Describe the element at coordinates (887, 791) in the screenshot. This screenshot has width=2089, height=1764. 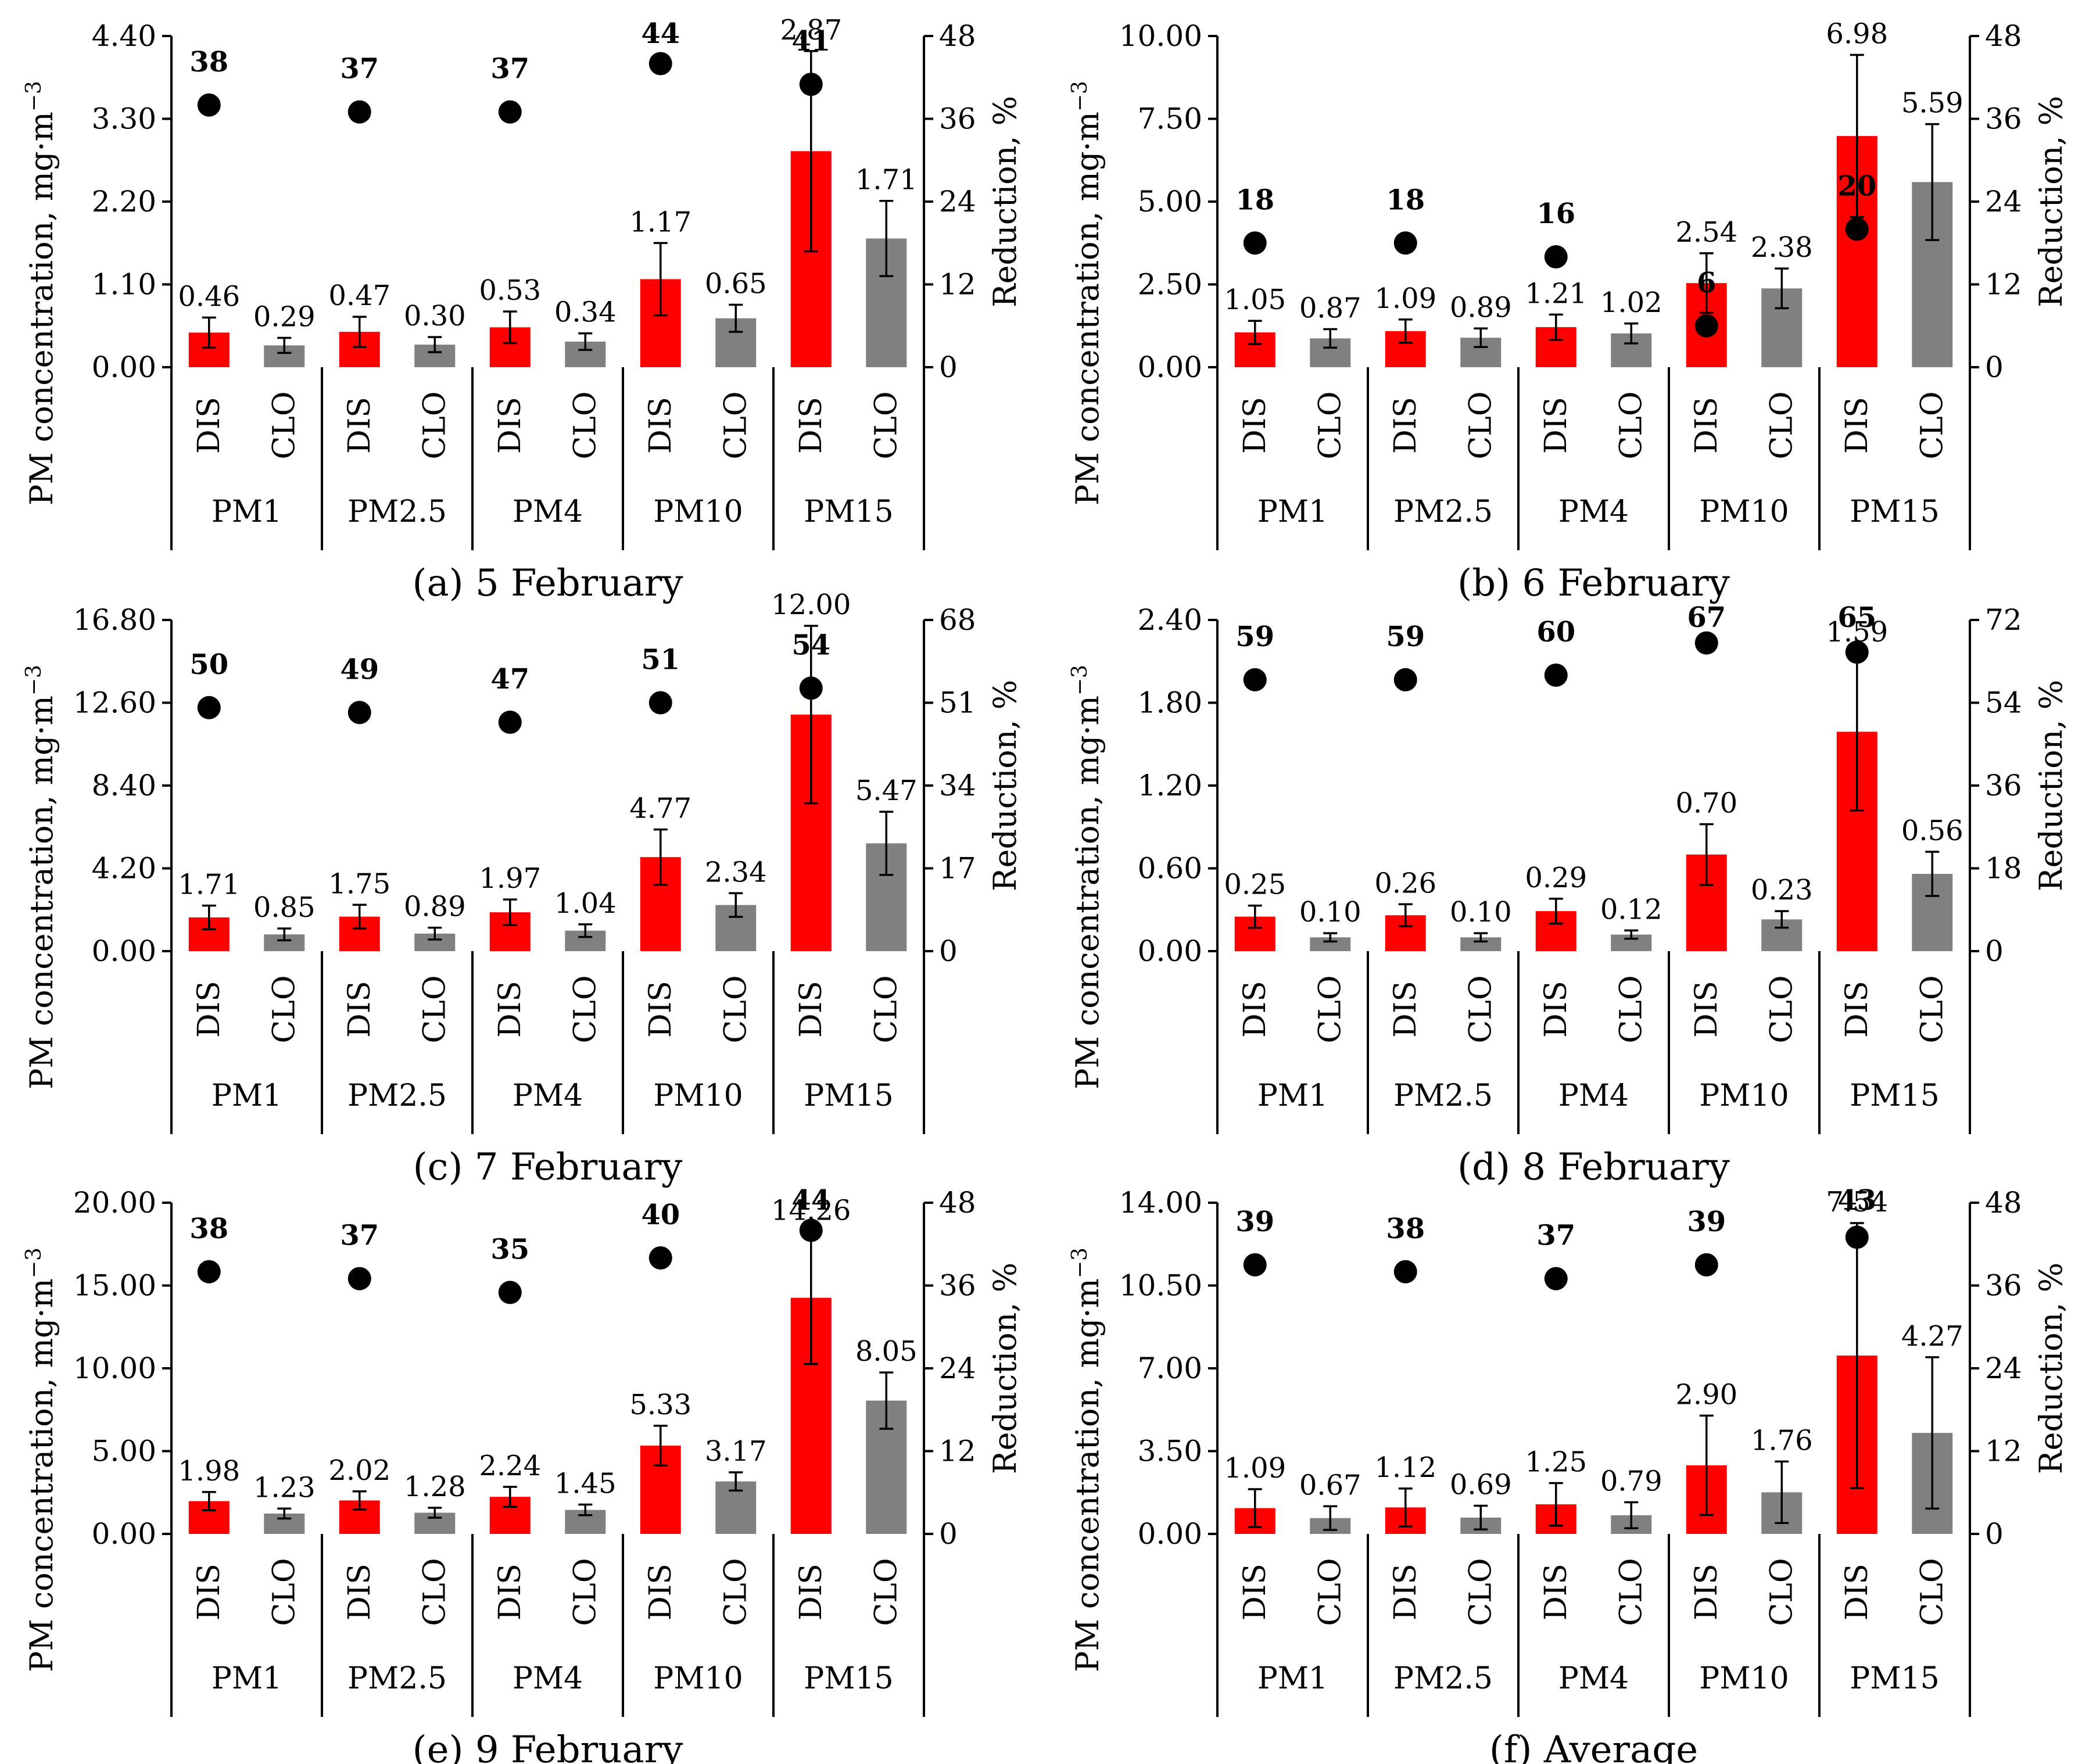
I see `value-label: 5.47` at that location.